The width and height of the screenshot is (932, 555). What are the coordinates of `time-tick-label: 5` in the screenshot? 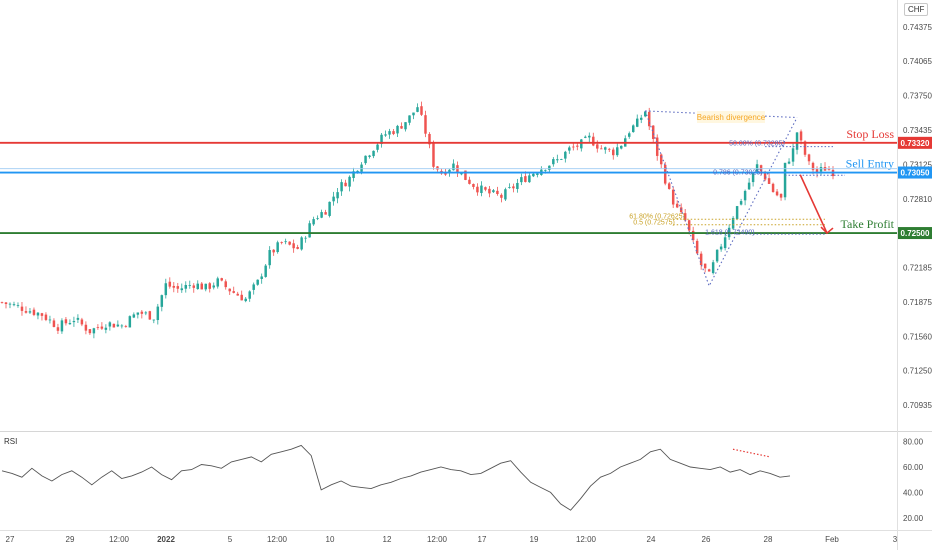 It's located at (230, 539).